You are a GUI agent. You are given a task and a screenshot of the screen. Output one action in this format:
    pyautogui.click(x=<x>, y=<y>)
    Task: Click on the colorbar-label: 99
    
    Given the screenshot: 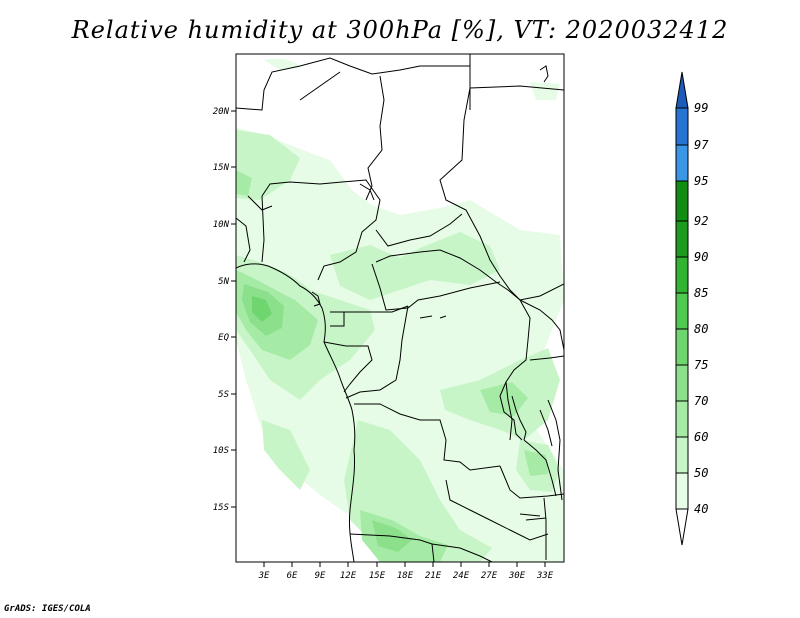 What is the action you would take?
    pyautogui.click(x=701, y=108)
    